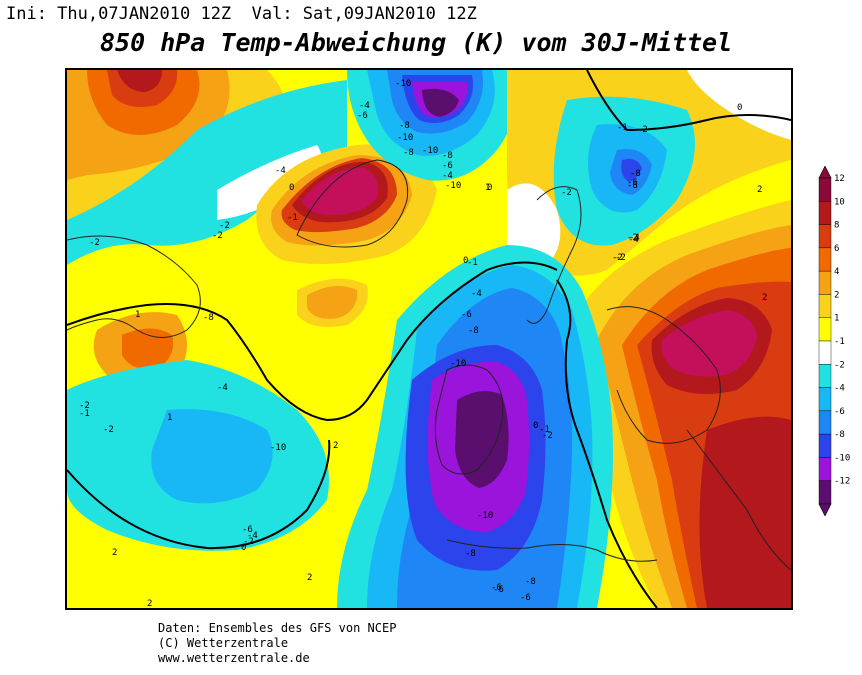 The image size is (862, 675). Describe the element at coordinates (839, 365) in the screenshot. I see `legend-label: -2` at that location.